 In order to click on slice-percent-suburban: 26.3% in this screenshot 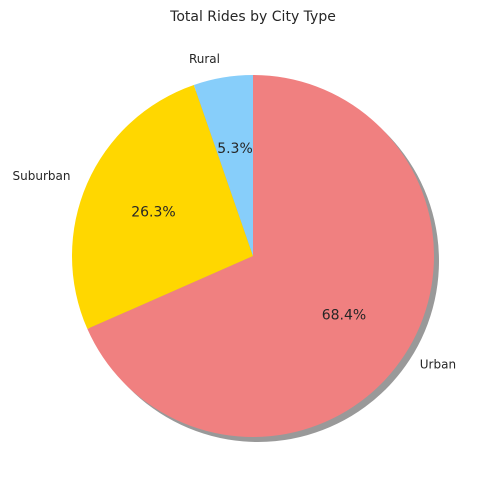, I will do `click(153, 213)`.